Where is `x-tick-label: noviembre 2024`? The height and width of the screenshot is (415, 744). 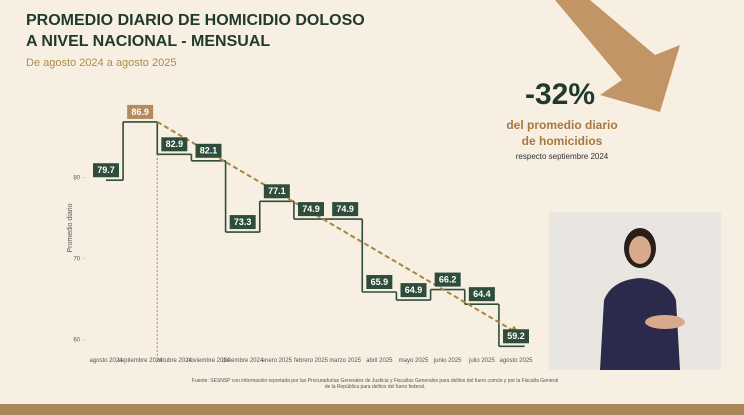
x-tick-label: noviembre 2024 is located at coordinates (208, 361).